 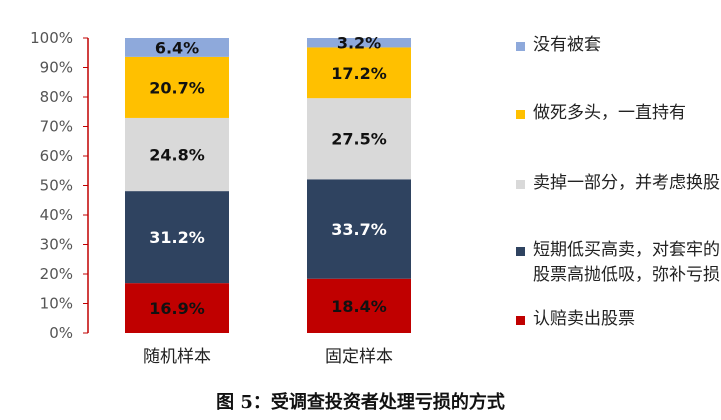 I want to click on legend-item-swing-trade: 短期低买高卖，对套牢的股票高抛低吸，弥补亏损, so click(x=618, y=263).